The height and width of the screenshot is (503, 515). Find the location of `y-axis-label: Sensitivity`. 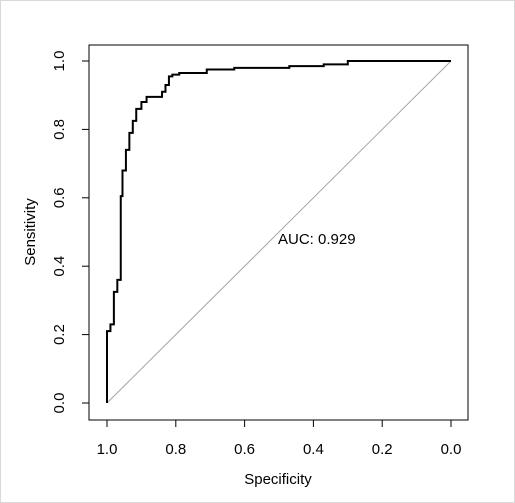

y-axis-label: Sensitivity is located at coordinates (30, 232).